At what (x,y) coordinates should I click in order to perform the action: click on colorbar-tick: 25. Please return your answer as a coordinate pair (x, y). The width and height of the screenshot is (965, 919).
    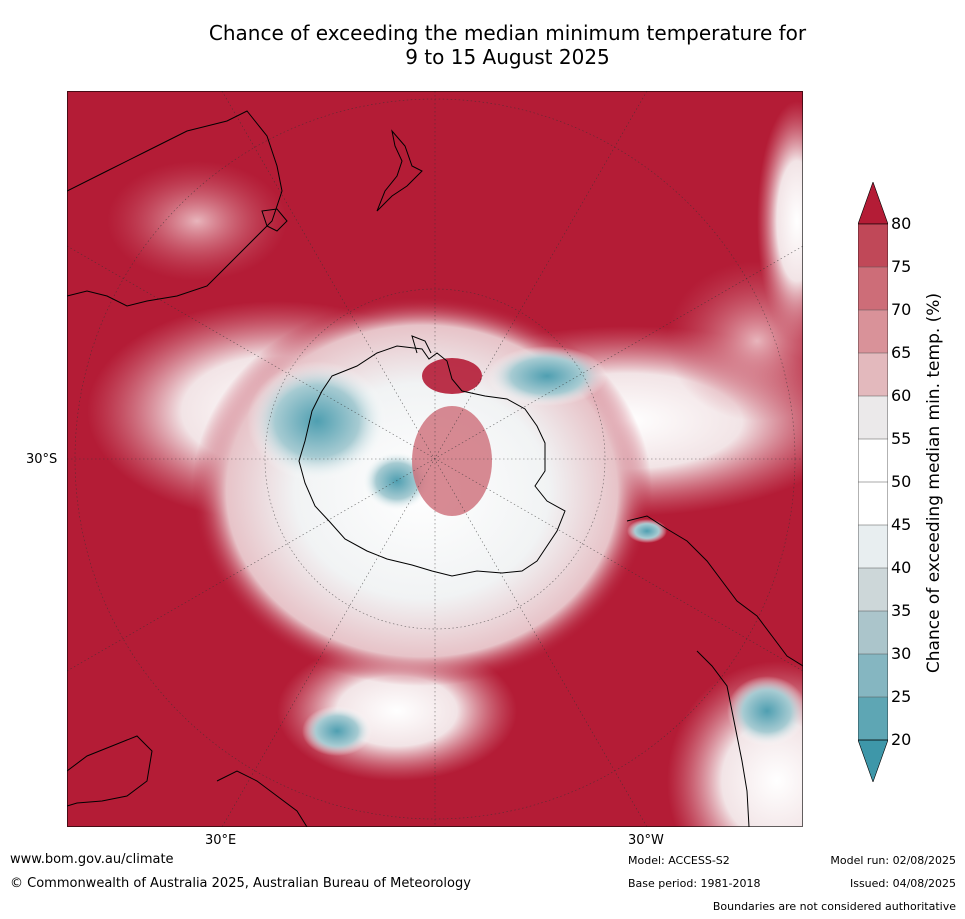
    Looking at the image, I should click on (901, 696).